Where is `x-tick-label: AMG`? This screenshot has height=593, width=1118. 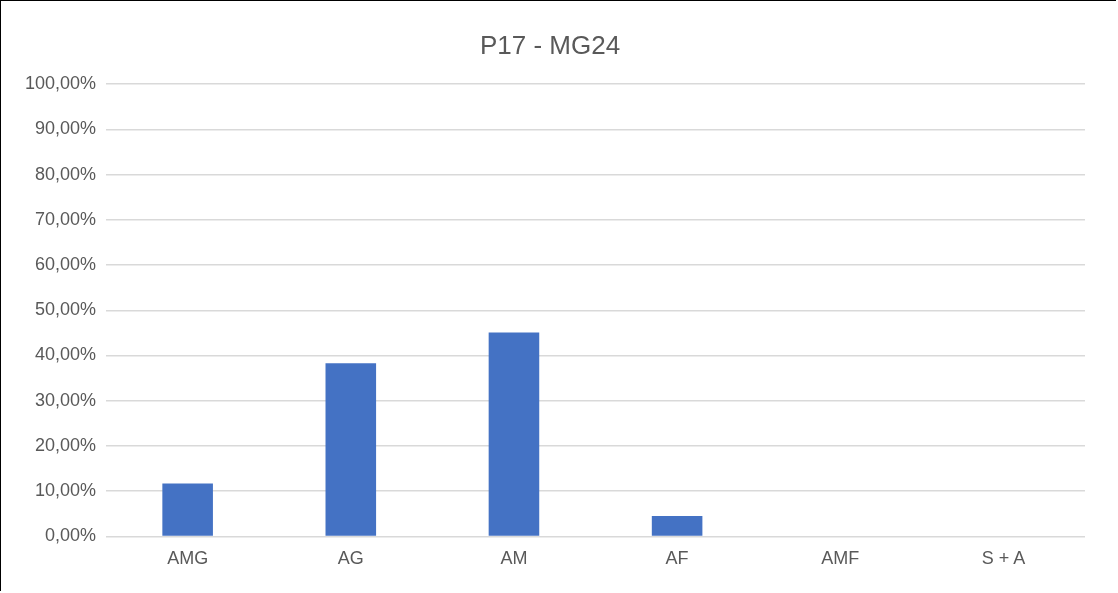
x-tick-label: AMG is located at coordinates (188, 558).